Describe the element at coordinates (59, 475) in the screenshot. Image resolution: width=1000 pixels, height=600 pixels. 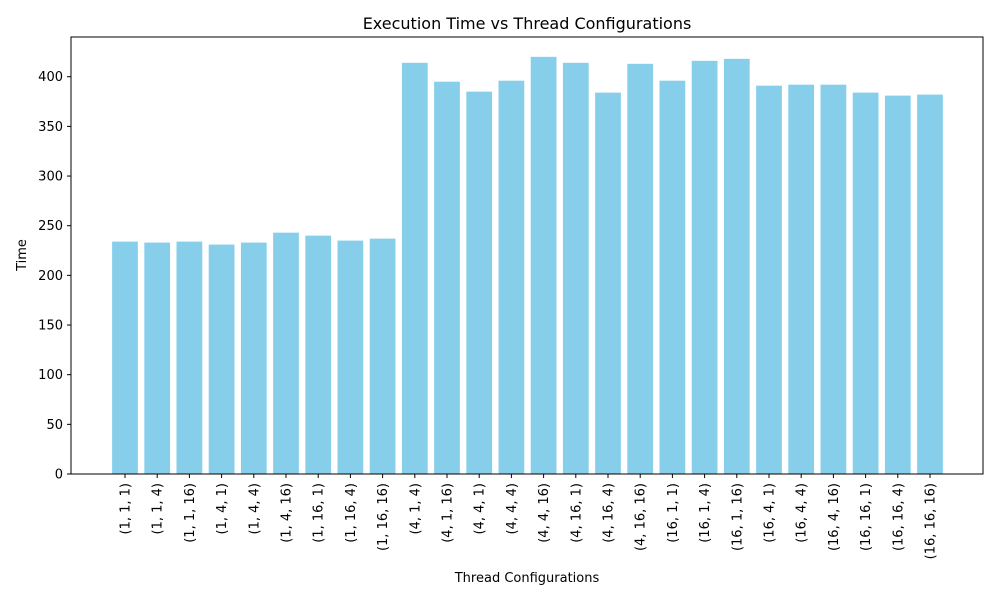
I see `y-tick-label: 0` at that location.